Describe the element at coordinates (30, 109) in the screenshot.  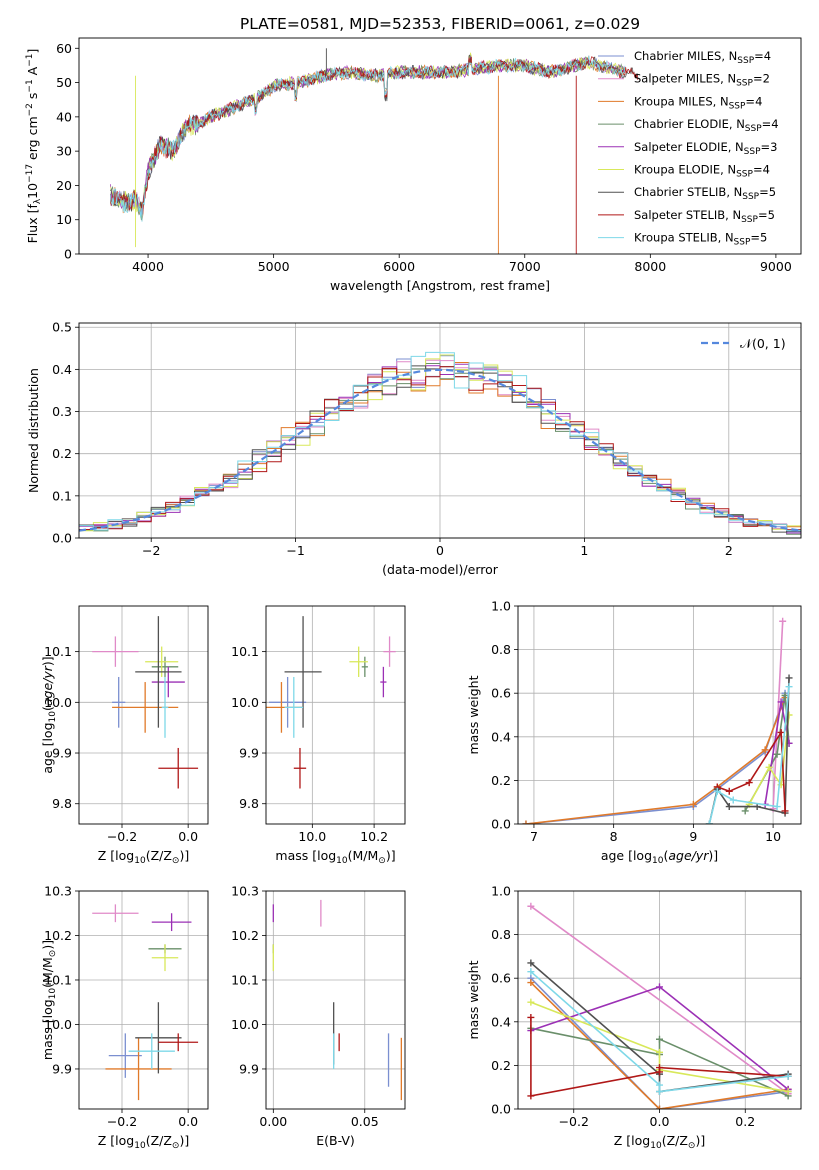
I see `y-axis-label-part: −2` at that location.